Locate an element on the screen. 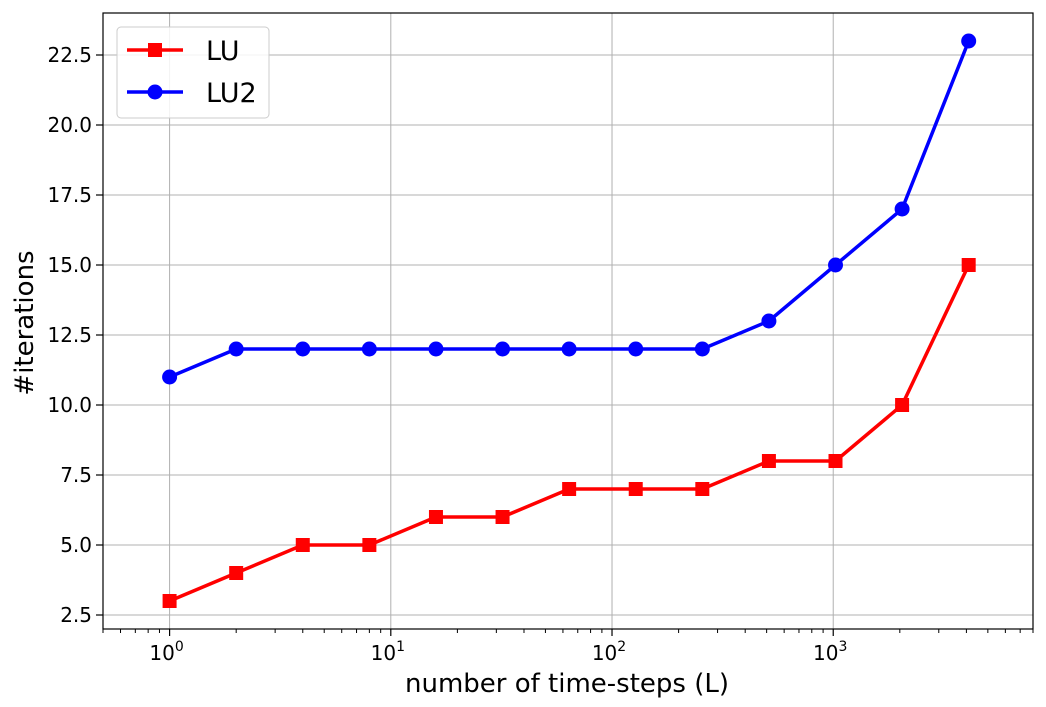 The image size is (1046, 707). legend-marker-lu is located at coordinates (155, 50).